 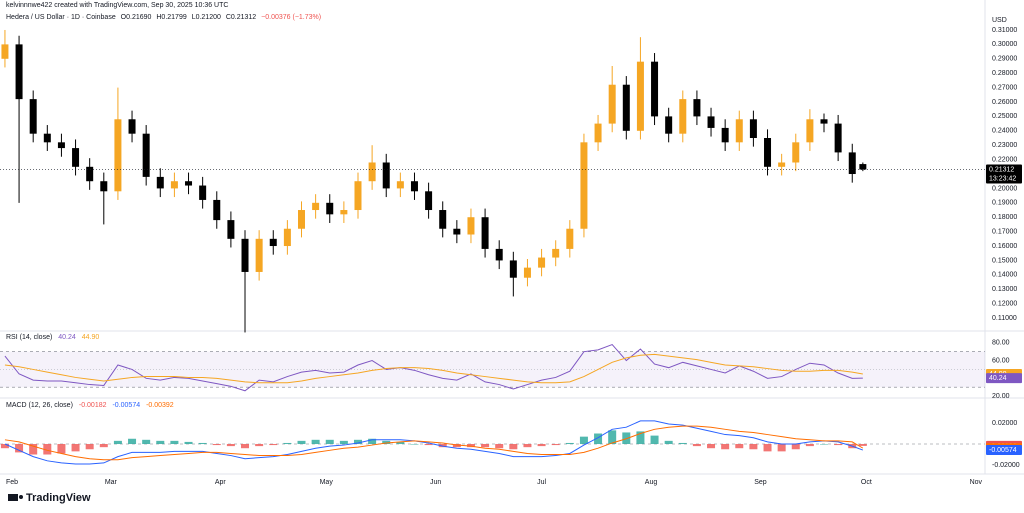 I want to click on y-tick-label: 0.11000, so click(x=1004, y=318).